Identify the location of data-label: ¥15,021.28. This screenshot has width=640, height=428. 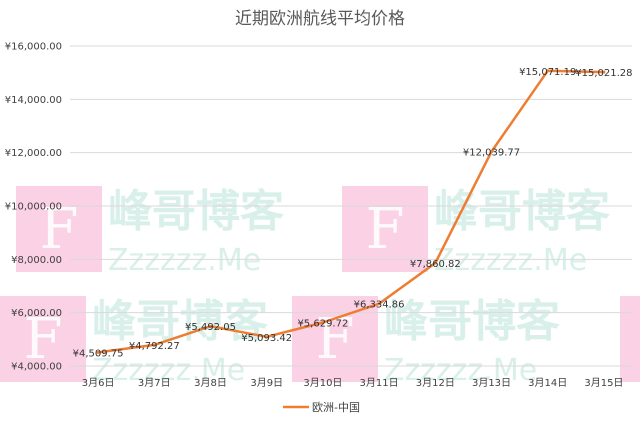
(603, 73).